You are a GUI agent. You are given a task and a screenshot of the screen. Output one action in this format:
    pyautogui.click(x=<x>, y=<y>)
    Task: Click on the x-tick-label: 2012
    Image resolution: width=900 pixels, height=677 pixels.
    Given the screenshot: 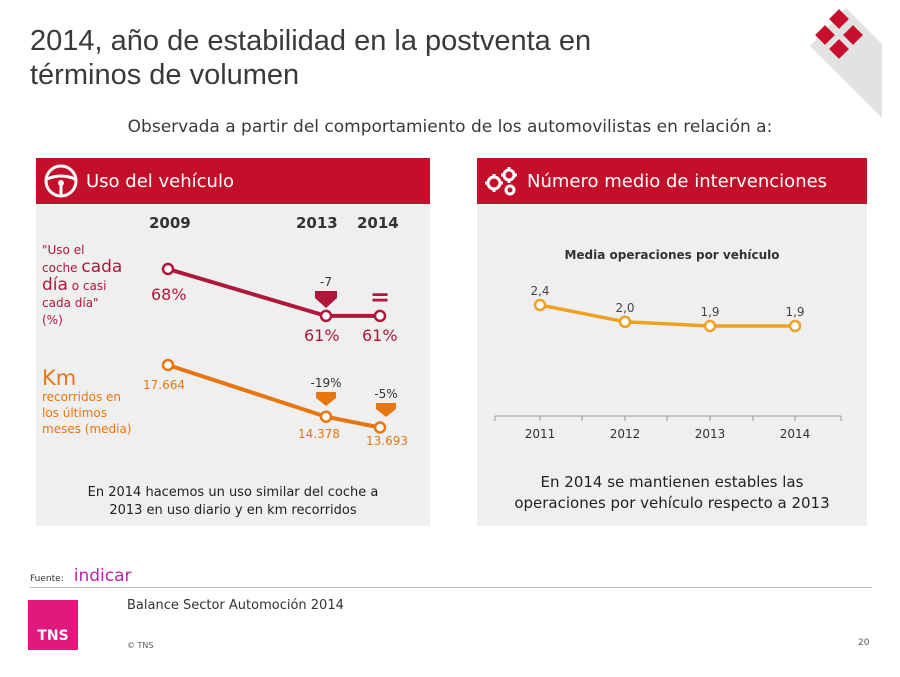 What is the action you would take?
    pyautogui.click(x=625, y=434)
    